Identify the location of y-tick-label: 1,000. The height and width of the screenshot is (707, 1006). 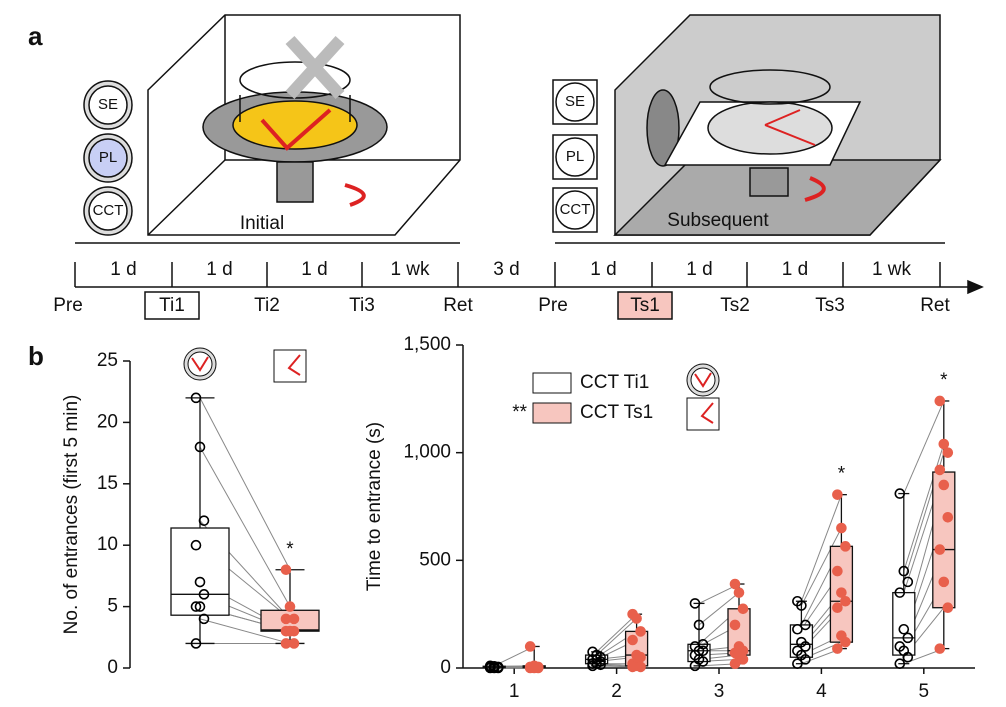
(427, 452).